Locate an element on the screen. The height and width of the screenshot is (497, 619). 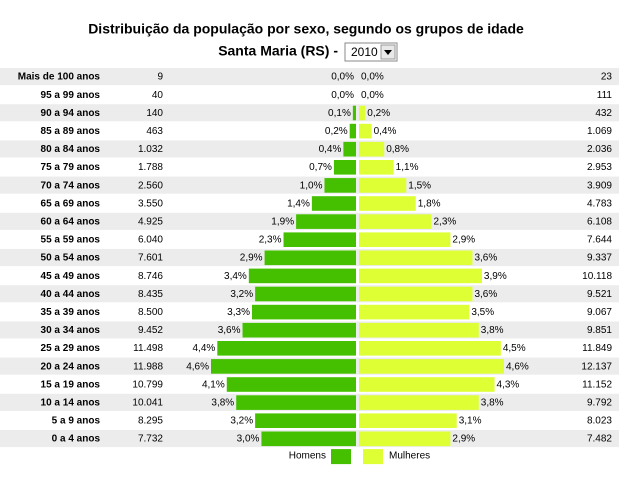
male-count: 1.788 is located at coordinates (150, 167).